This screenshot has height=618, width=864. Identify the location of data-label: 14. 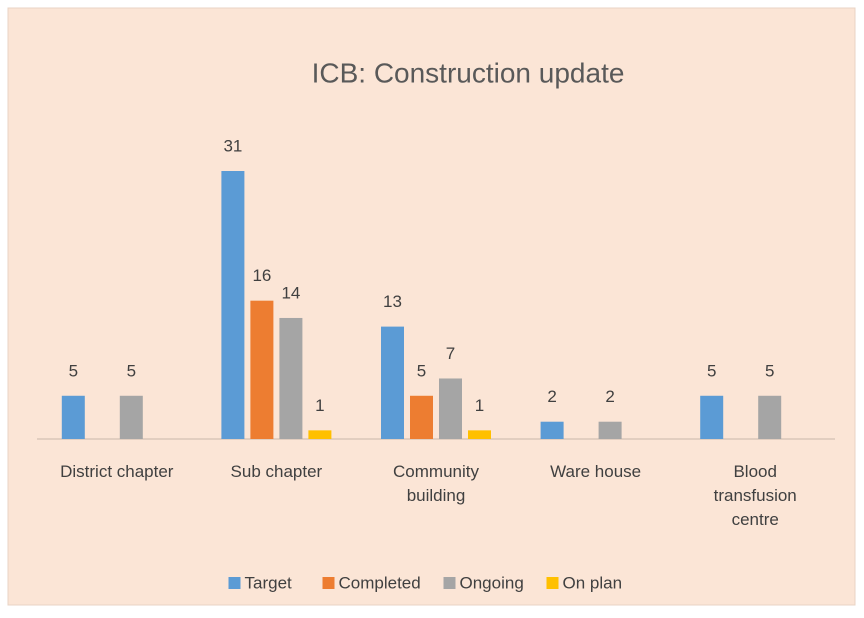
(290, 292).